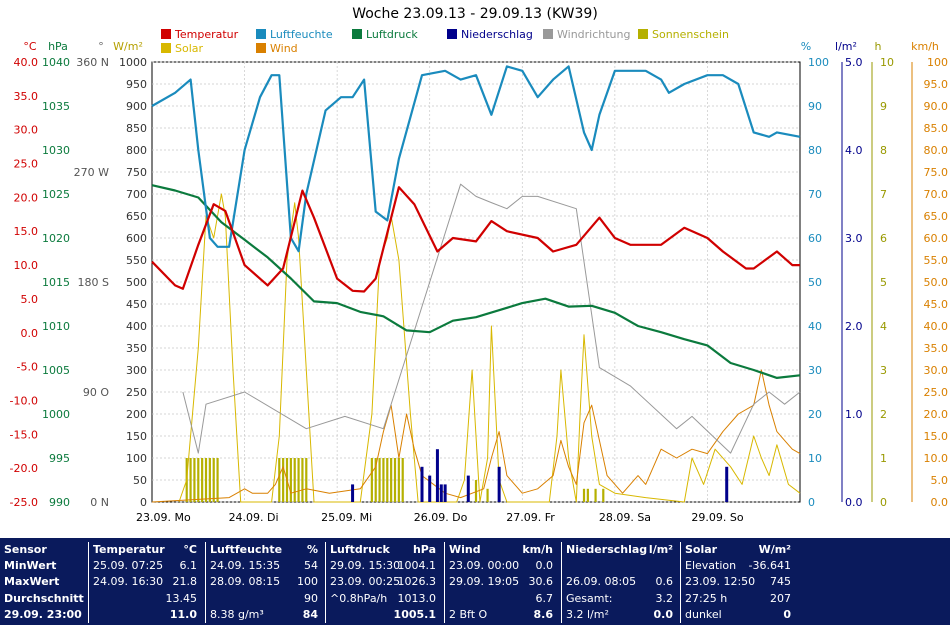 This screenshot has height=625, width=950. Describe the element at coordinates (43, 614) in the screenshot. I see `summary-row-current: 29.09. 23:00` at that location.